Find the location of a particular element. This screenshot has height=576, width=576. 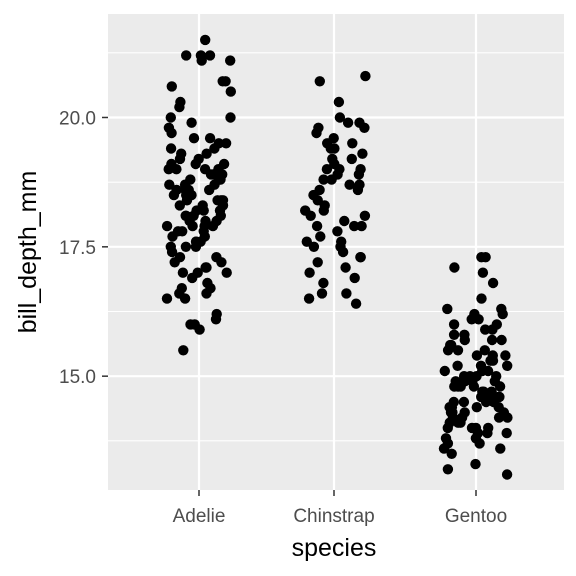

x-tick-label-adelie: Adelie is located at coordinates (199, 516).